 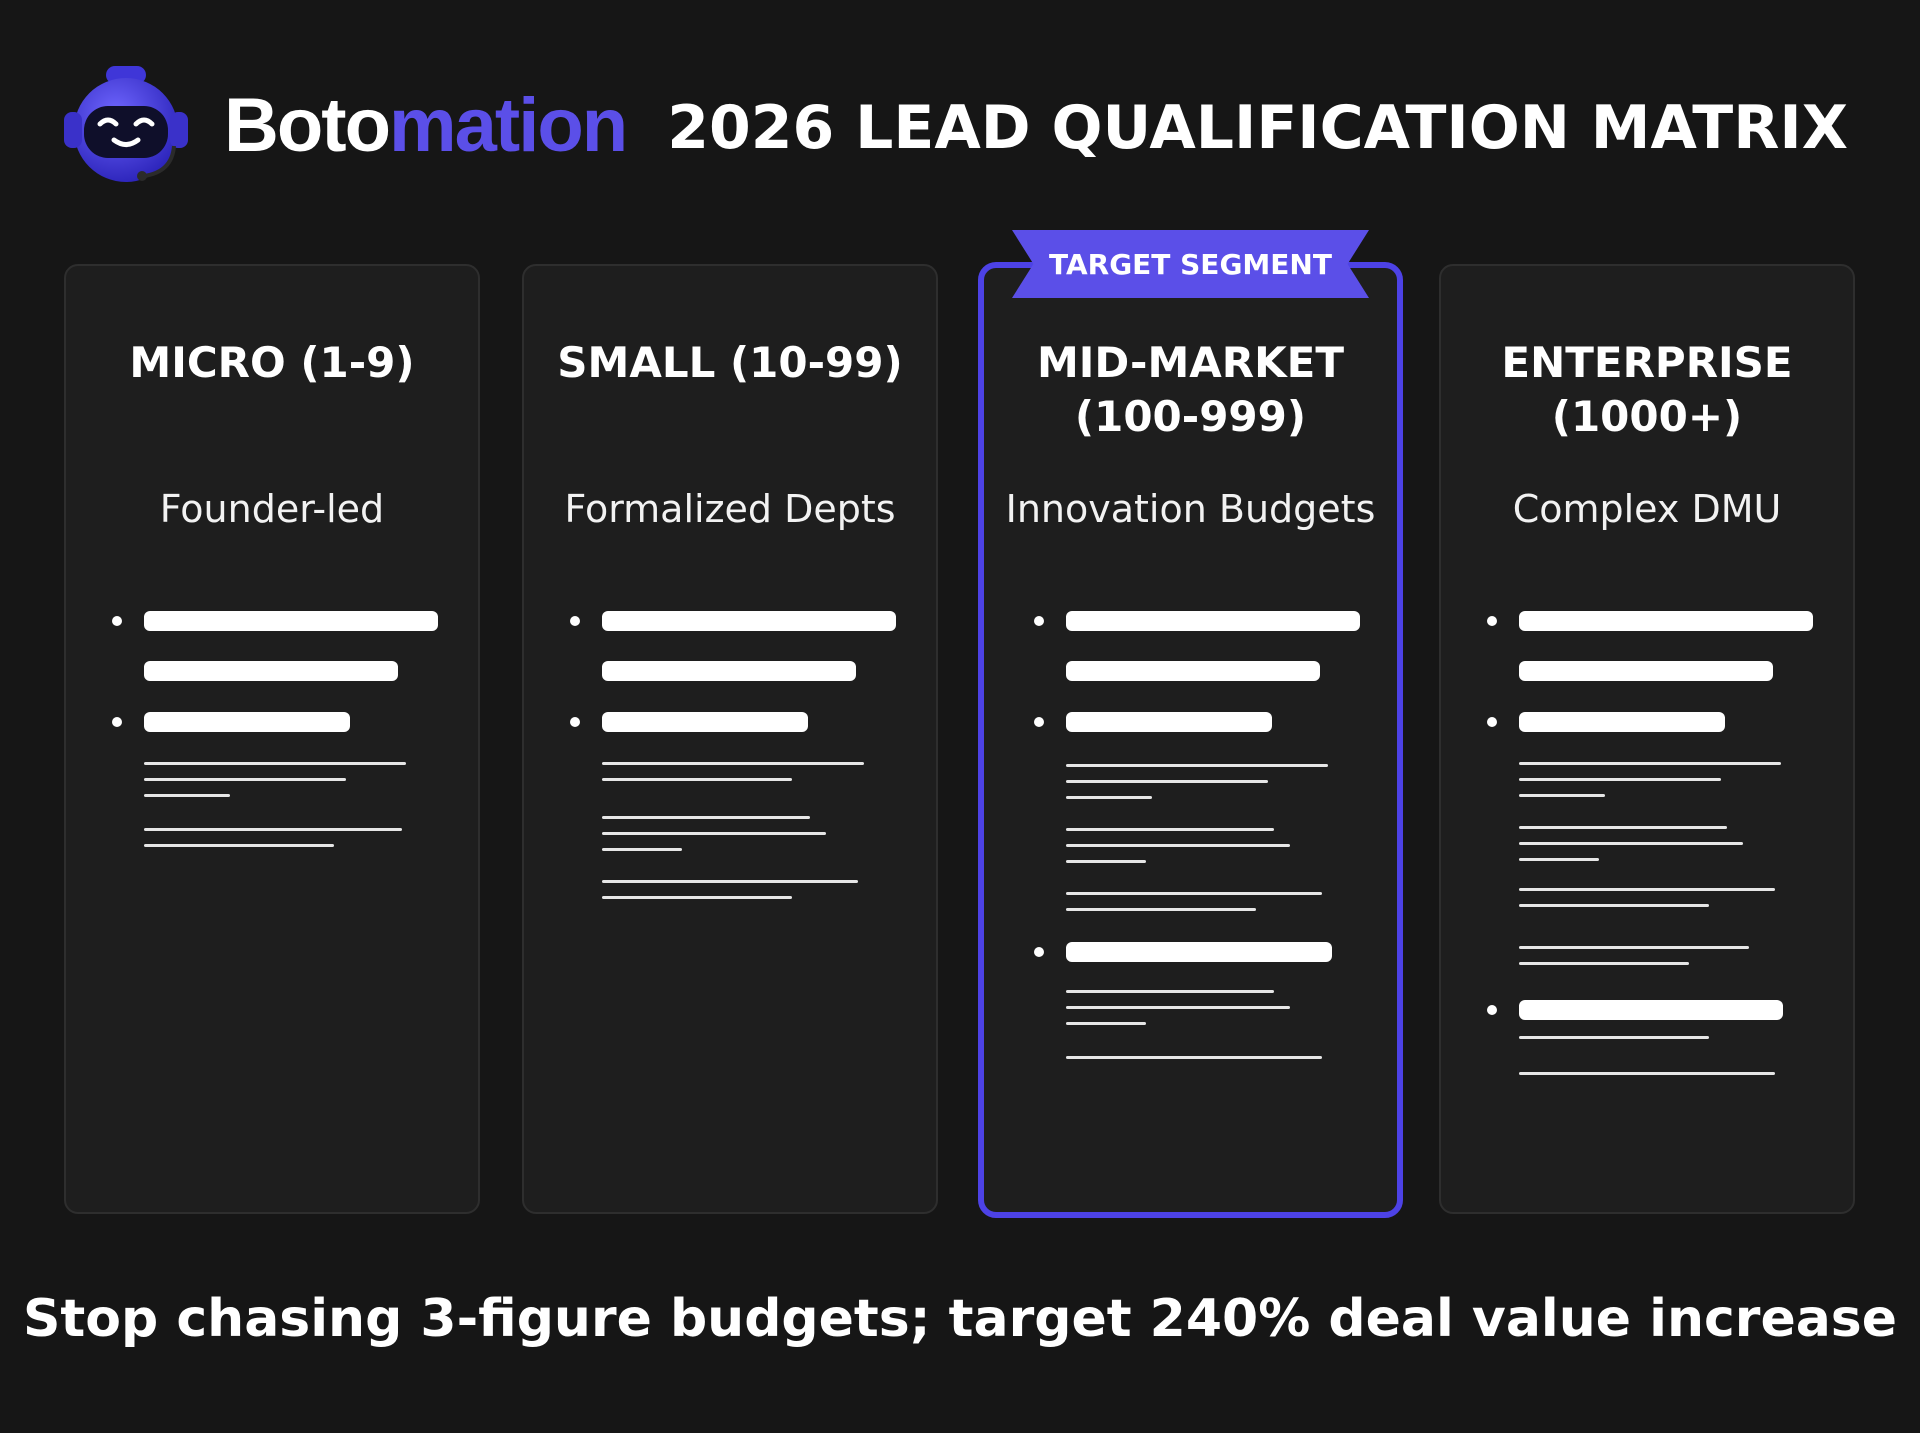 I want to click on card-title: SMALL (10-99), so click(x=730, y=362).